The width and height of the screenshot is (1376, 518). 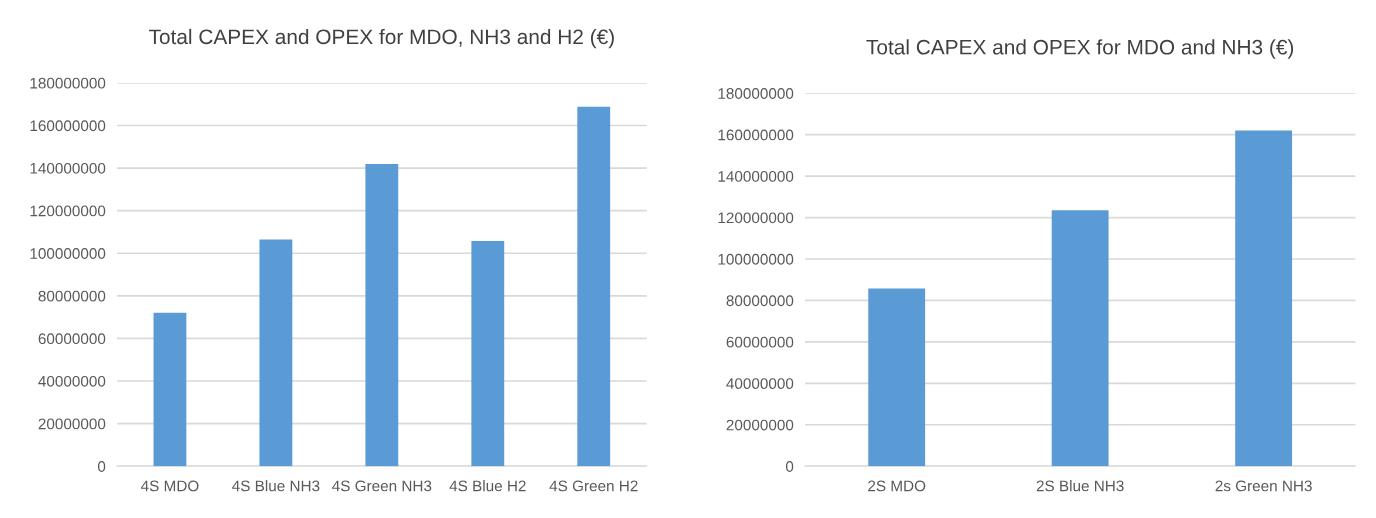 I want to click on x-tick-label: 2S MDO, so click(x=897, y=486).